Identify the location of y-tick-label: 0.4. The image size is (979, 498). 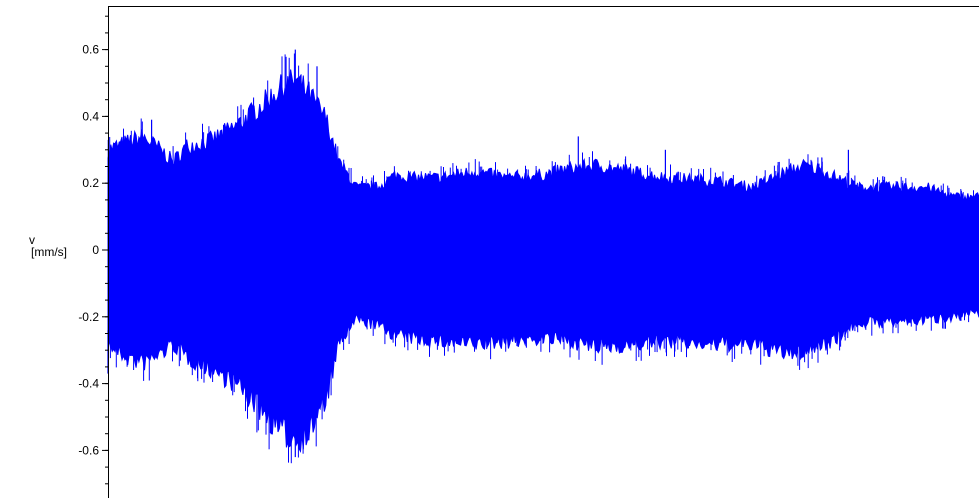
(90, 116).